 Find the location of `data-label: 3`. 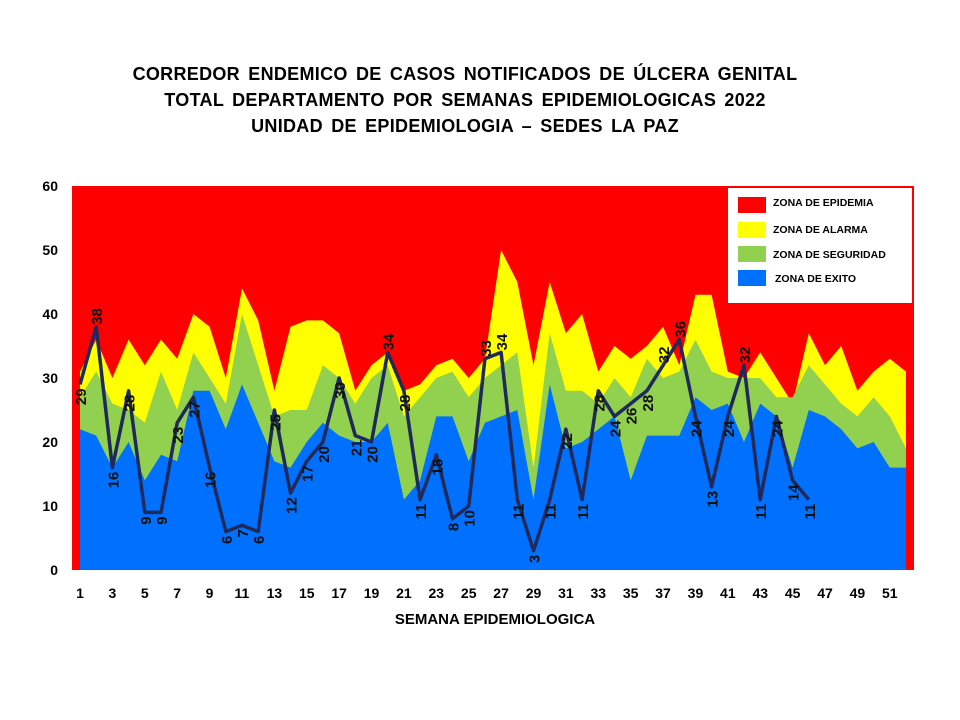

data-label: 3 is located at coordinates (535, 559).